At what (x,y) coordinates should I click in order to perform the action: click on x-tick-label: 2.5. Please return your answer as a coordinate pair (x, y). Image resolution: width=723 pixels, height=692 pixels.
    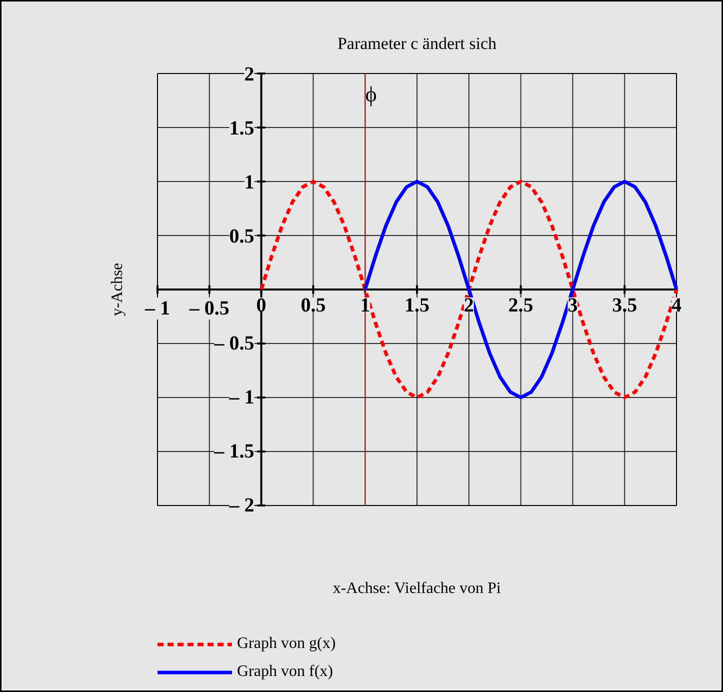
    Looking at the image, I should click on (521, 305).